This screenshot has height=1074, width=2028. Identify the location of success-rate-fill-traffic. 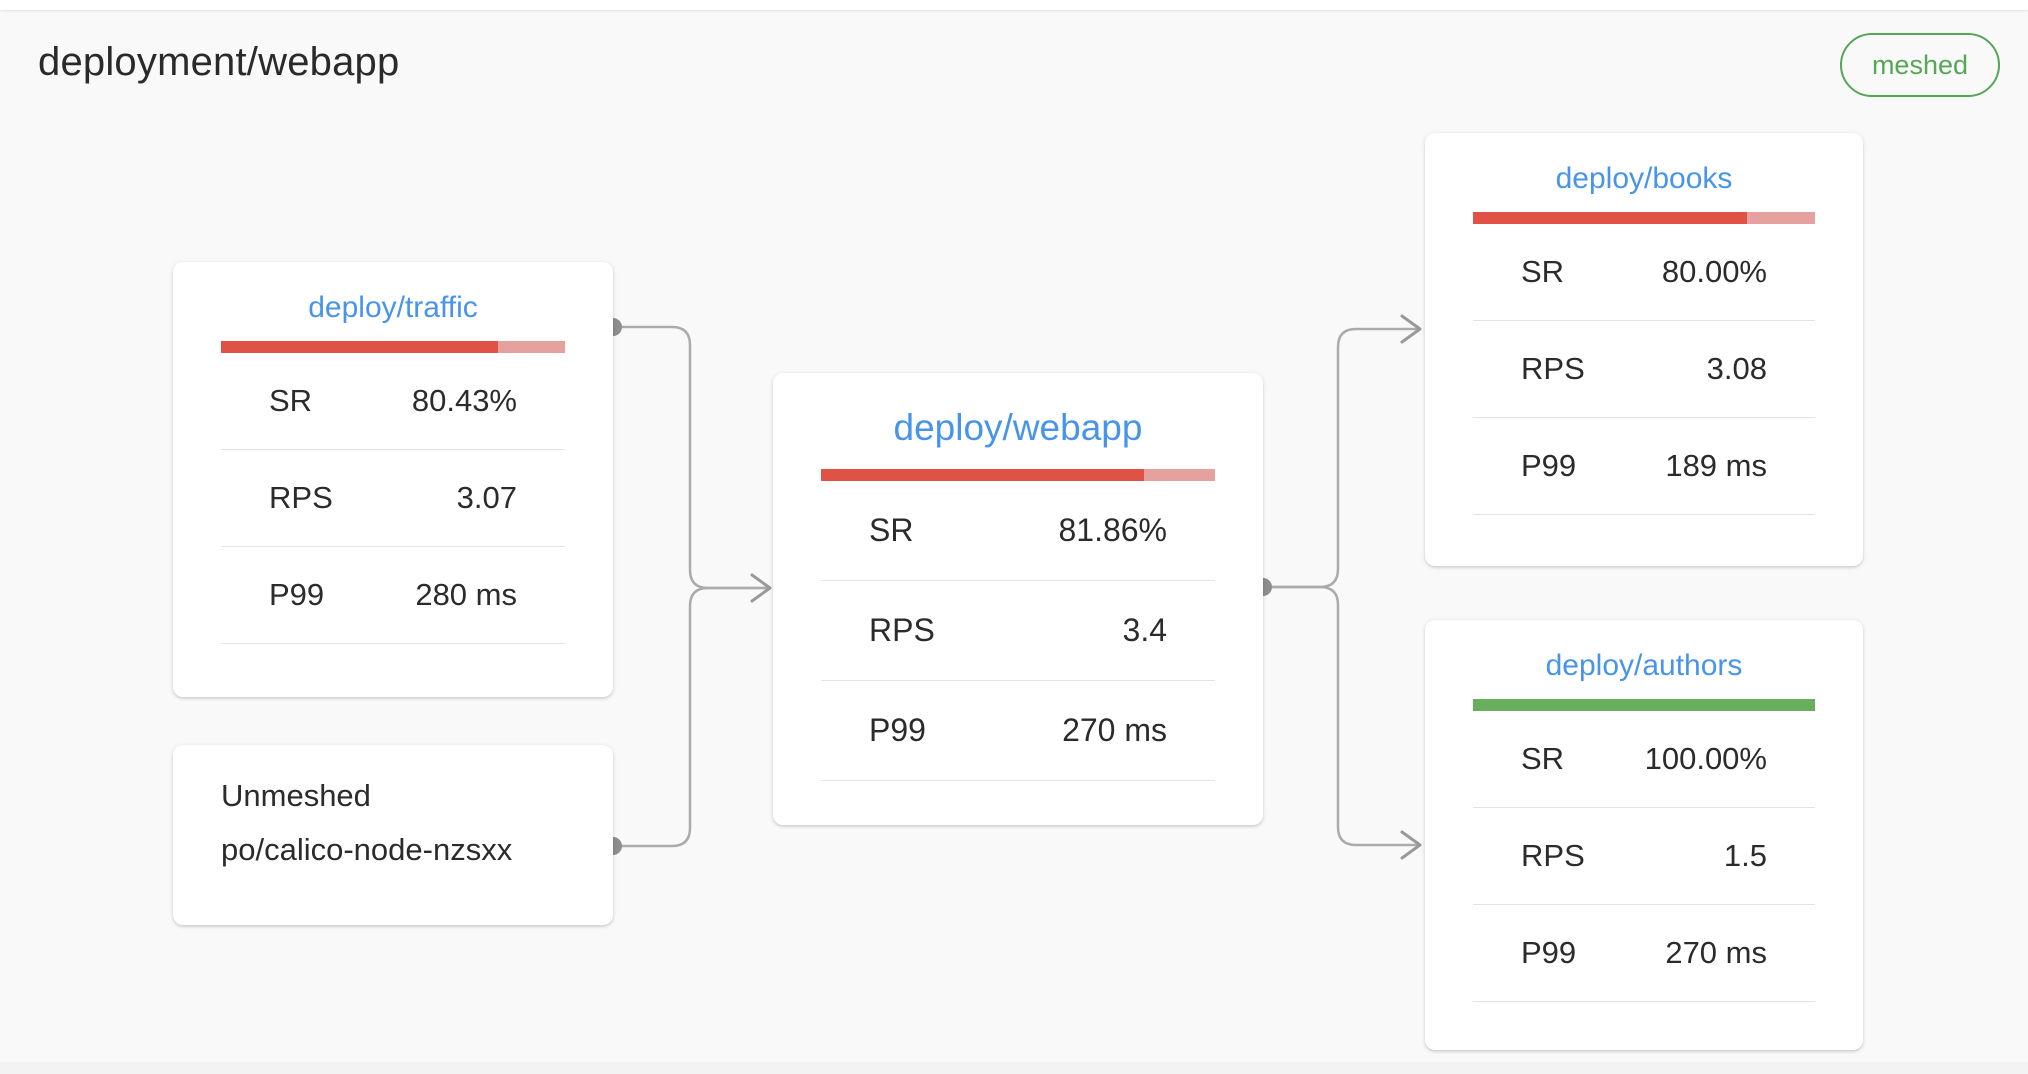
(359, 347).